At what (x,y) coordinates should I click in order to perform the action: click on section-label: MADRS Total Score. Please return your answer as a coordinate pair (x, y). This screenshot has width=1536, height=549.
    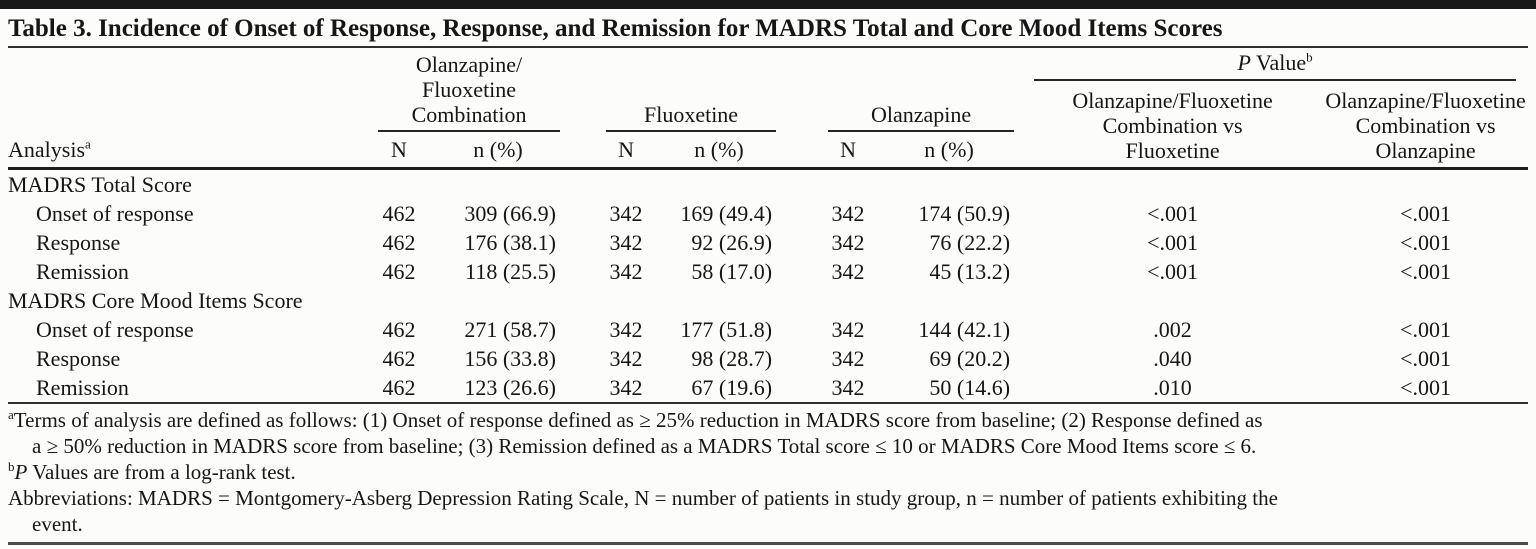
    Looking at the image, I should click on (768, 182).